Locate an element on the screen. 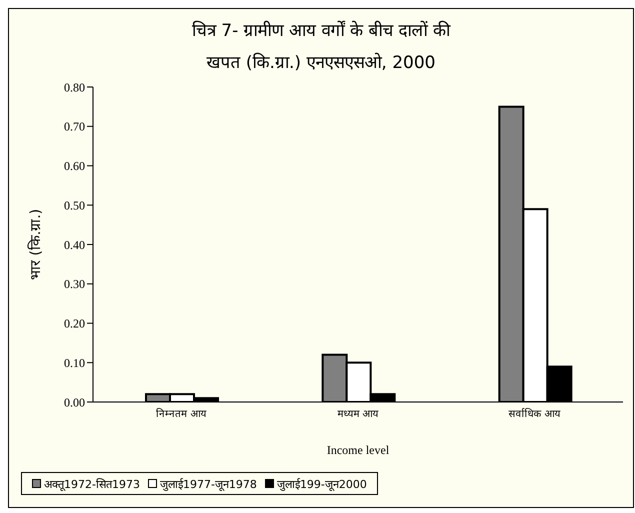  y-tick-label: 0.20 is located at coordinates (74, 323).